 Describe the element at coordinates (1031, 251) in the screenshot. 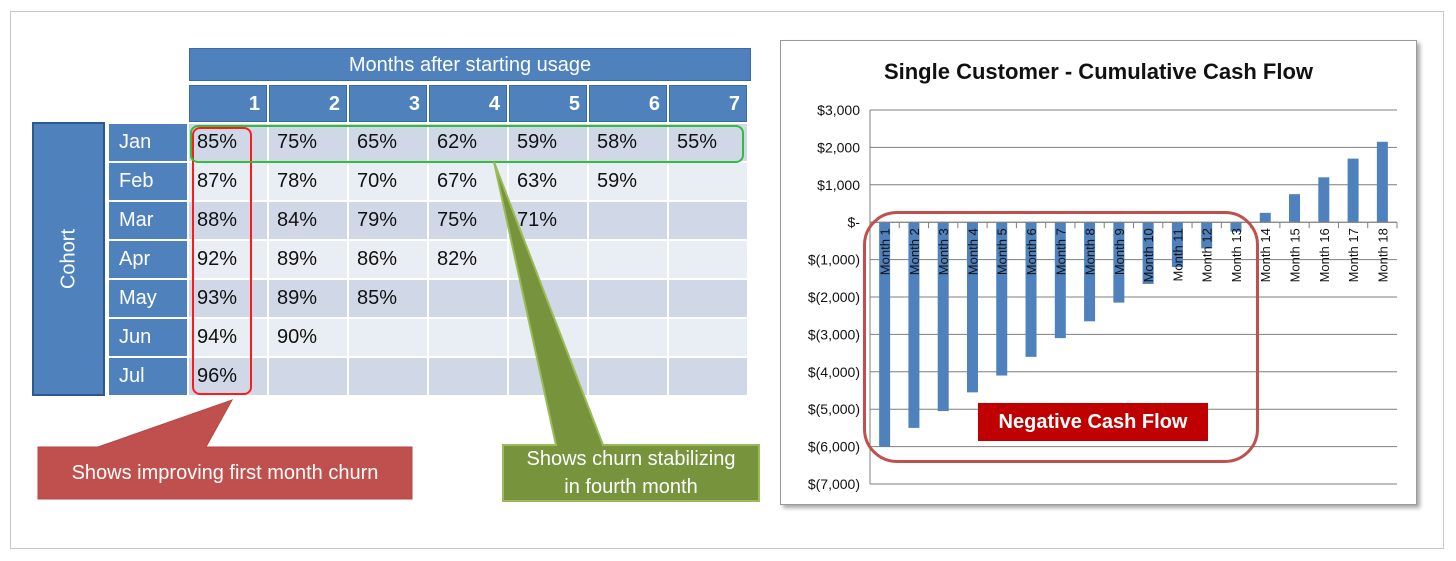

I see `x-tick-label: Month 6` at that location.